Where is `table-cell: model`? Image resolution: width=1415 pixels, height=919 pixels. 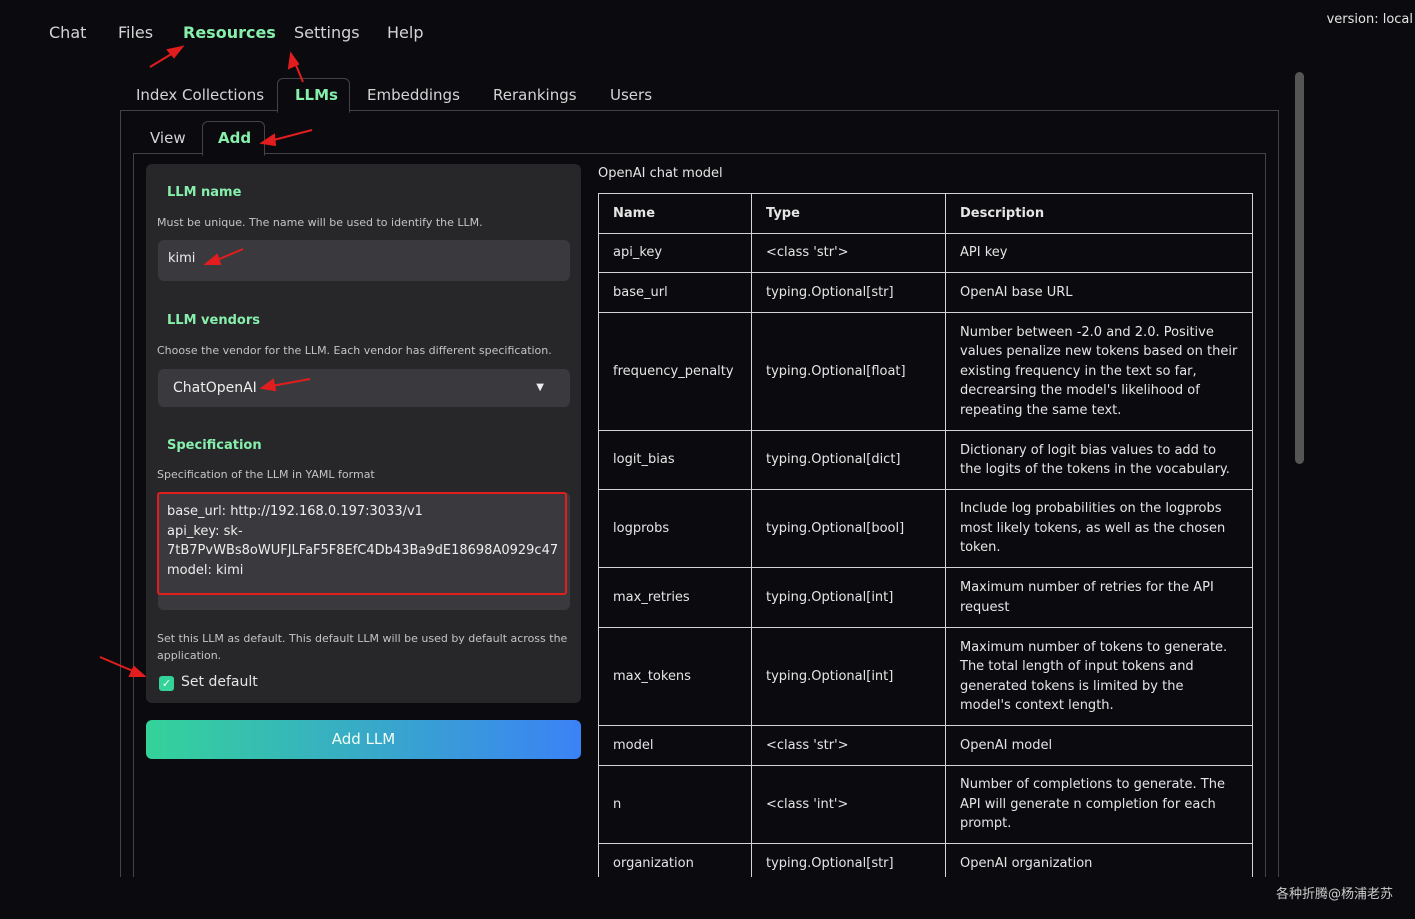
table-cell: model is located at coordinates (675, 745).